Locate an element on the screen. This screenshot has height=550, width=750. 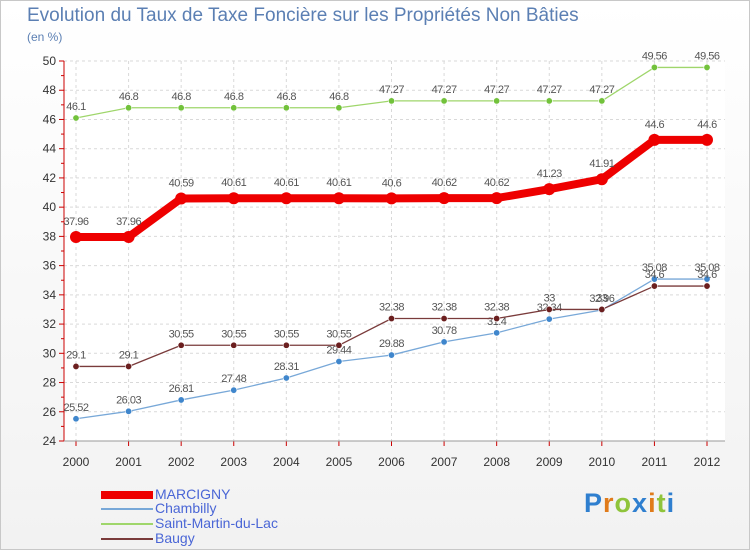
data-label-chambilly: 29.88 is located at coordinates (391, 344).